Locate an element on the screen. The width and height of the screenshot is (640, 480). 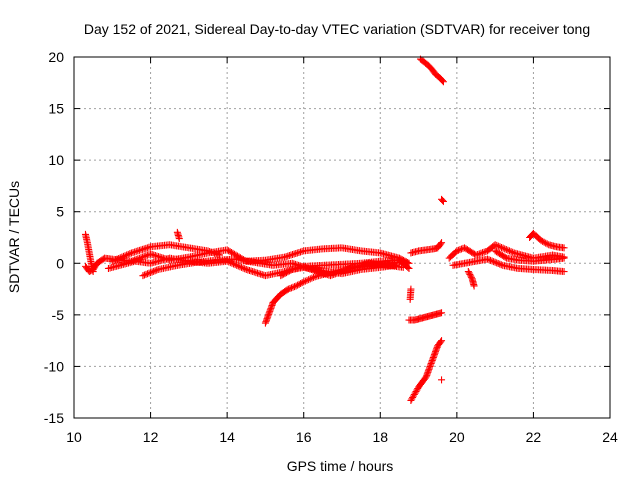
x-tick-label: 22 is located at coordinates (534, 437).